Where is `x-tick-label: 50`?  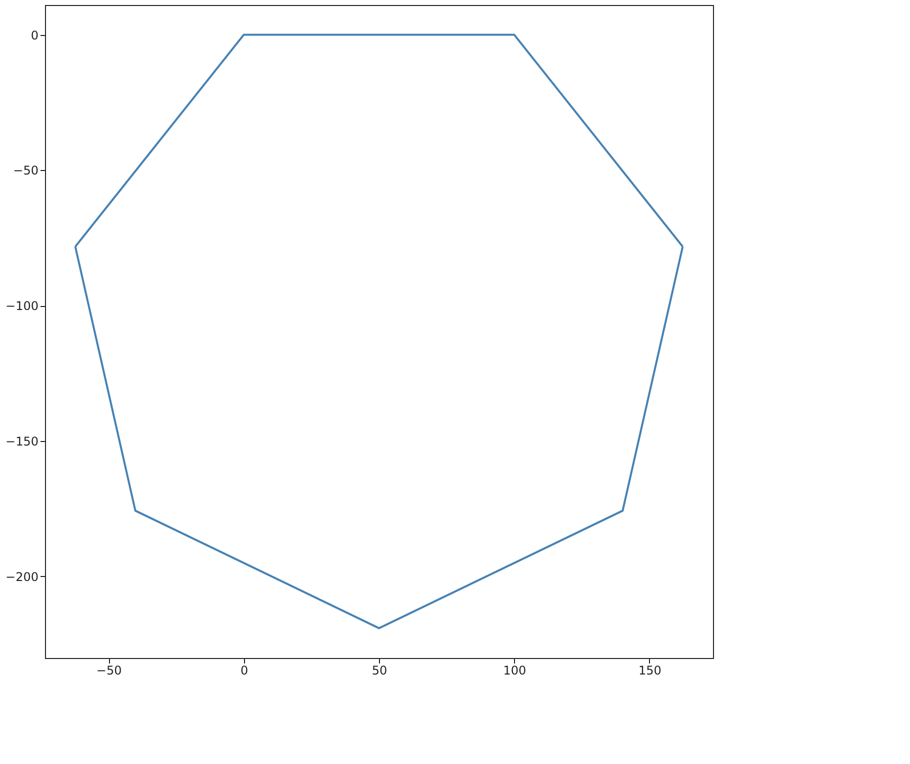
x-tick-label: 50 is located at coordinates (380, 671).